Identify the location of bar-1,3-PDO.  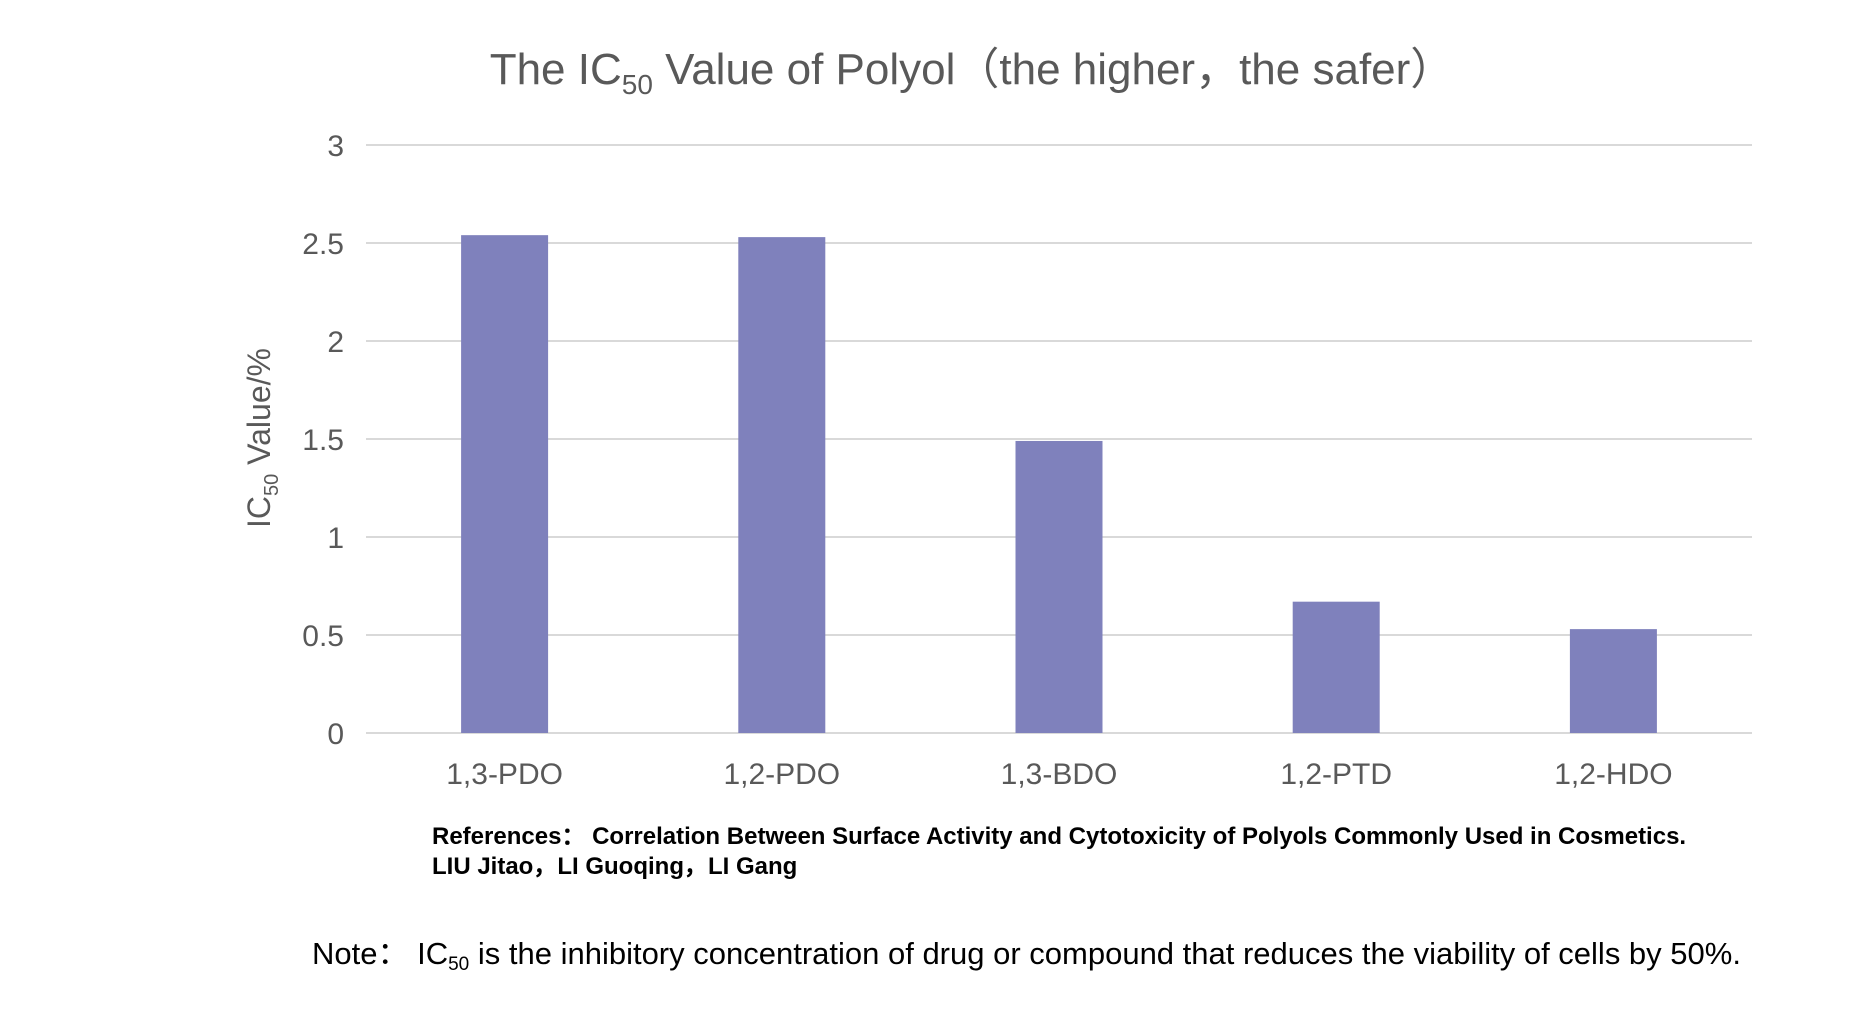
(505, 484).